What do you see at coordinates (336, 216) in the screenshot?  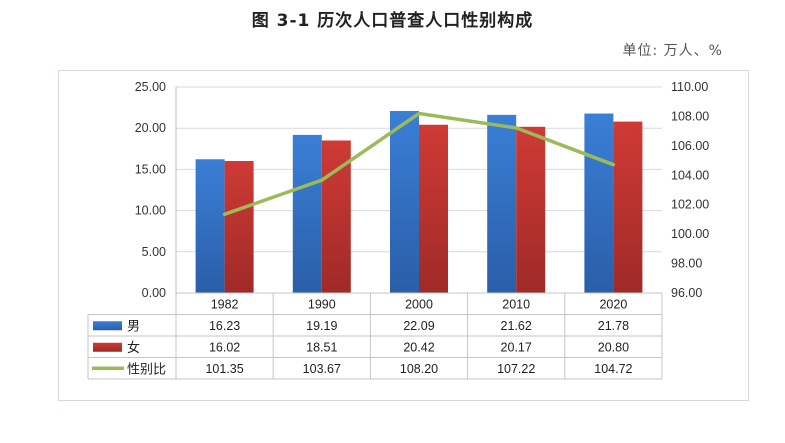 I see `bar-female-1990` at bounding box center [336, 216].